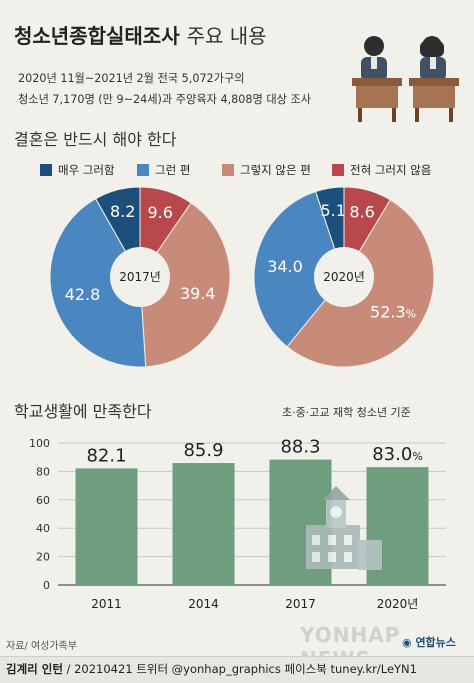 The image size is (474, 683). What do you see at coordinates (106, 455) in the screenshot?
I see `bar-value-label: 82.1` at bounding box center [106, 455].